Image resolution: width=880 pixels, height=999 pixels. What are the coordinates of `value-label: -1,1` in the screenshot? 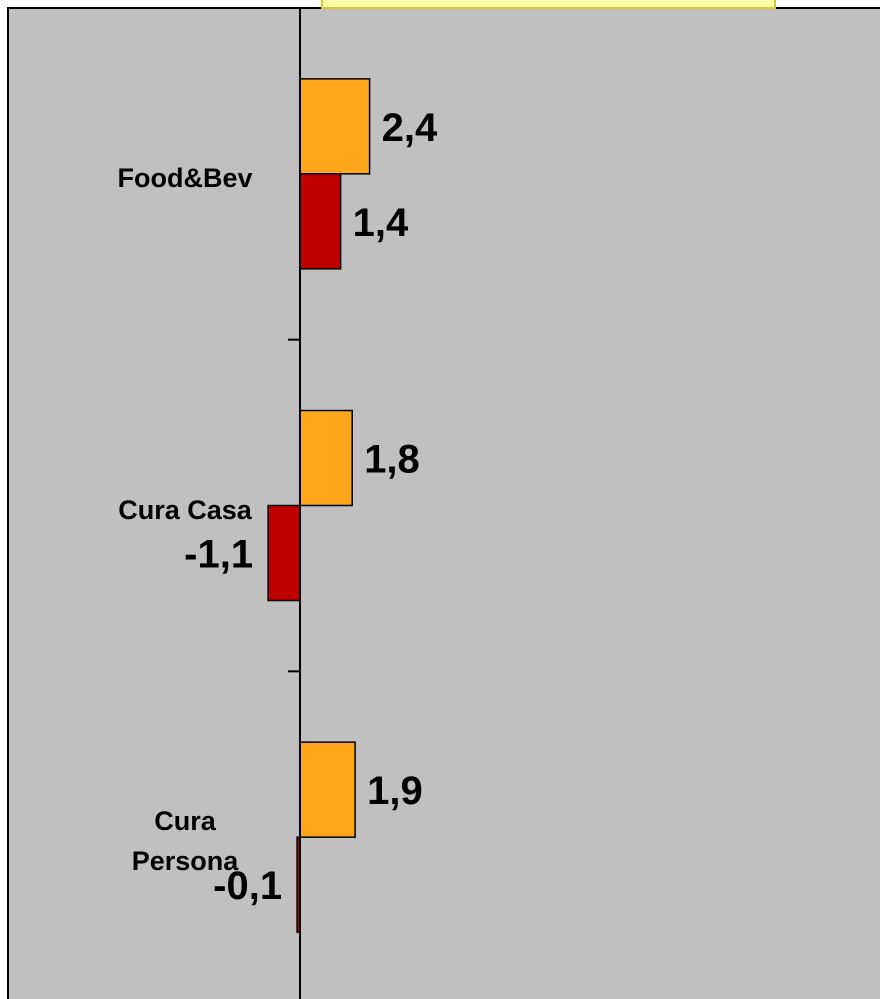 It's located at (218, 555).